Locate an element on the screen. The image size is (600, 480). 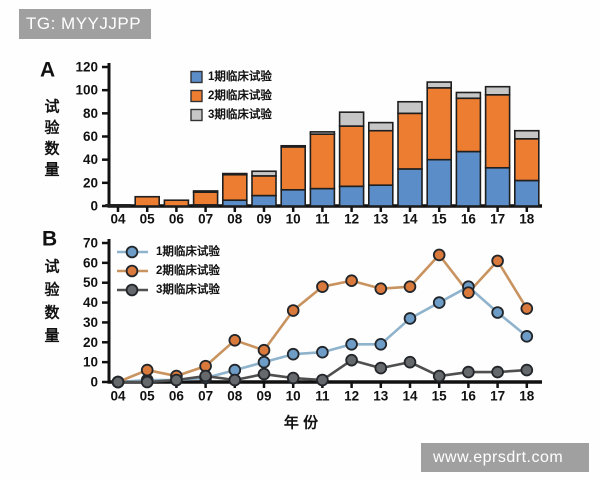
marker-15-phase3 is located at coordinates (439, 376).